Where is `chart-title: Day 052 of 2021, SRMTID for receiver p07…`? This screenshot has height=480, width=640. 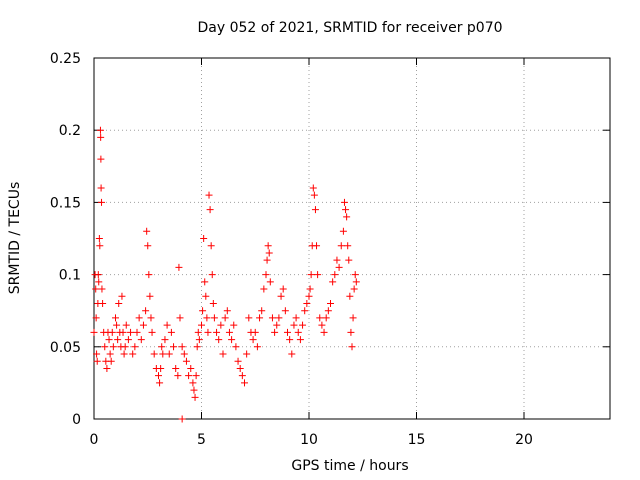 chart-title: Day 052 of 2021, SRMTID for receiver p07… is located at coordinates (349, 28).